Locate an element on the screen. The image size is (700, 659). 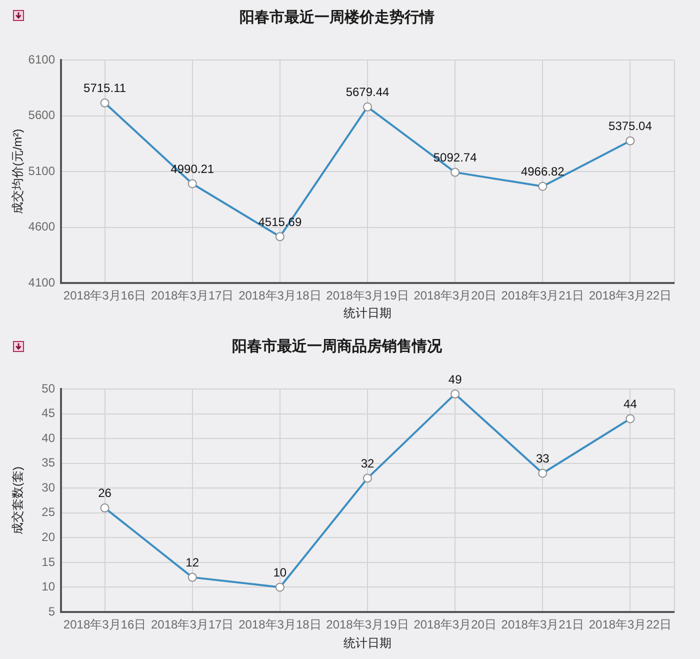
y-tick-label: 45 is located at coordinates (49, 413).